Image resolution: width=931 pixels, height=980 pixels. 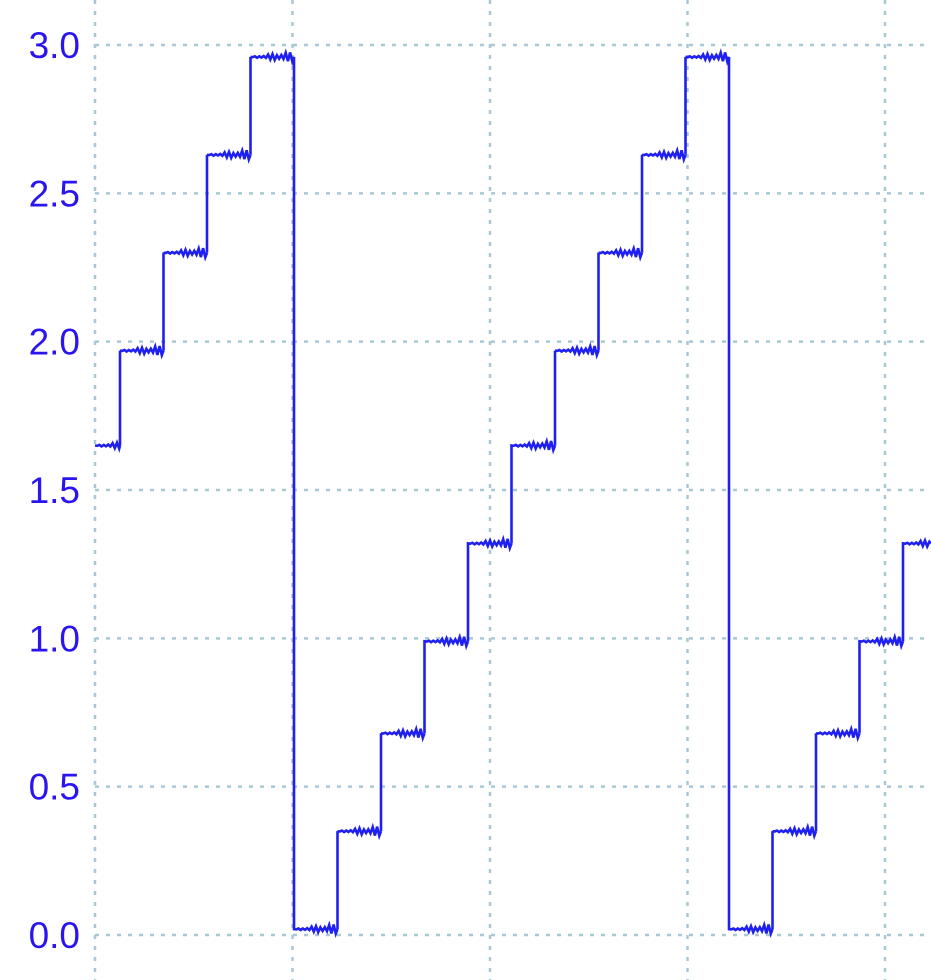 I want to click on y-tick-label: 2.0, so click(x=54, y=342).